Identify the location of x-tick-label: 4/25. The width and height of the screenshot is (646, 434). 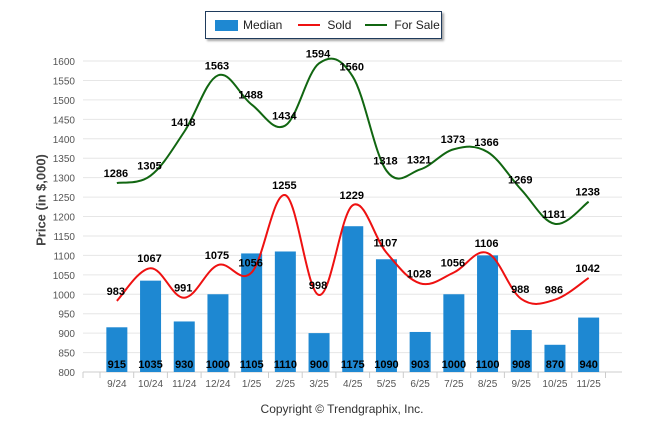
(353, 384).